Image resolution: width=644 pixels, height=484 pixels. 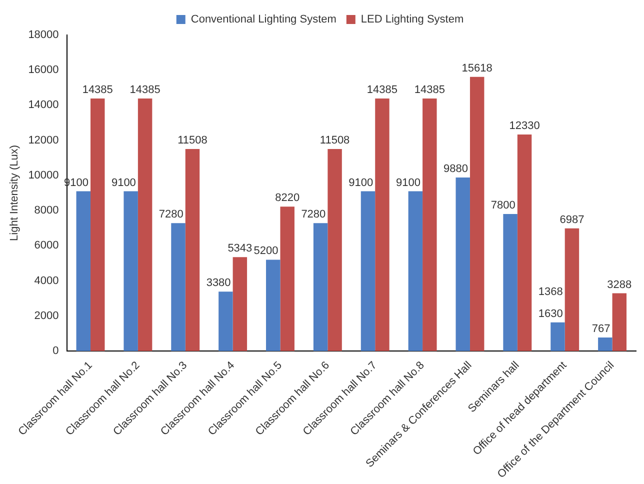 What do you see at coordinates (550, 314) in the screenshot?
I see `data-label: 1630` at bounding box center [550, 314].